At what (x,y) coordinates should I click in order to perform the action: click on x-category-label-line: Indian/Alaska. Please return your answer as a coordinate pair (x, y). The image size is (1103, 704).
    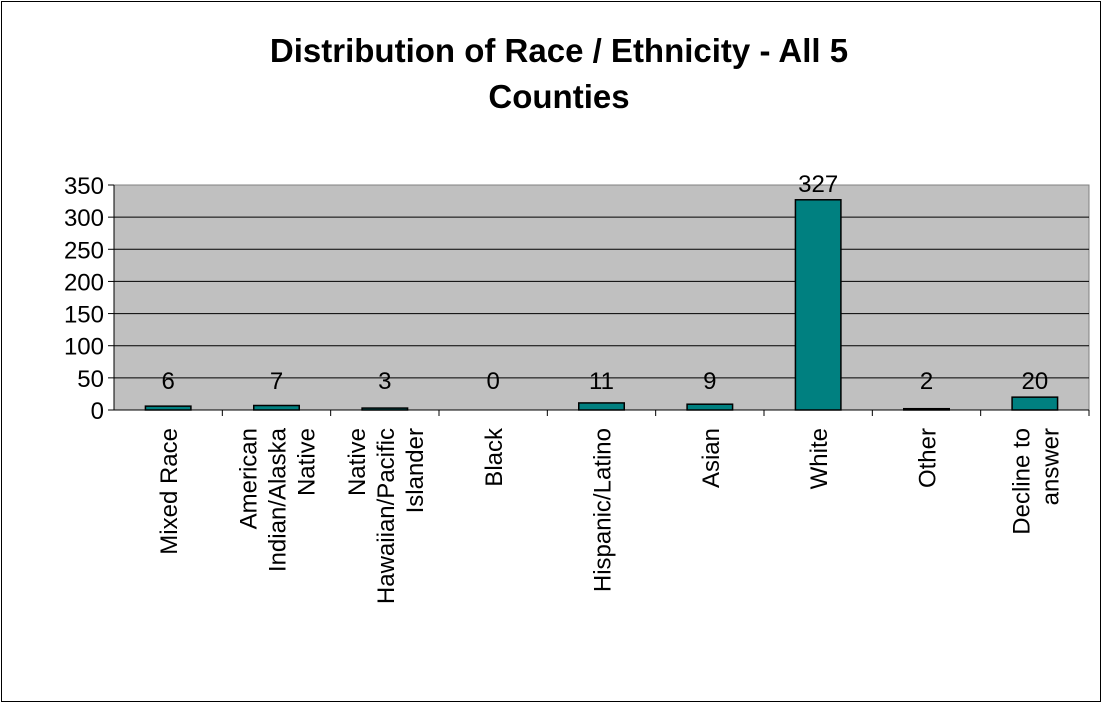
    Looking at the image, I should click on (278, 499).